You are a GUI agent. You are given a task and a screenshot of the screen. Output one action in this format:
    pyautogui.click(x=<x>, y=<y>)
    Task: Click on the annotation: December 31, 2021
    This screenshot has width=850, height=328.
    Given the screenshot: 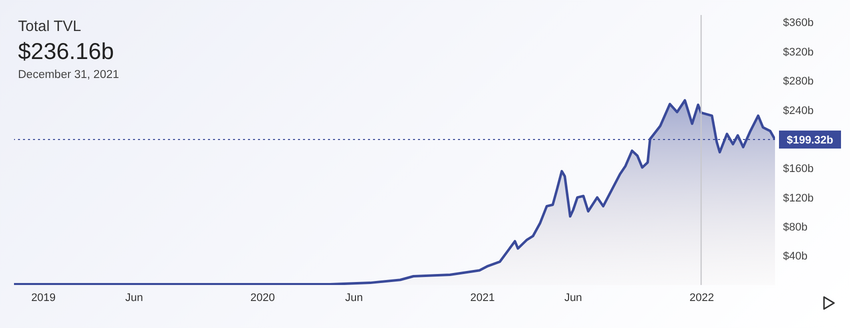 What is the action you would take?
    pyautogui.click(x=69, y=75)
    